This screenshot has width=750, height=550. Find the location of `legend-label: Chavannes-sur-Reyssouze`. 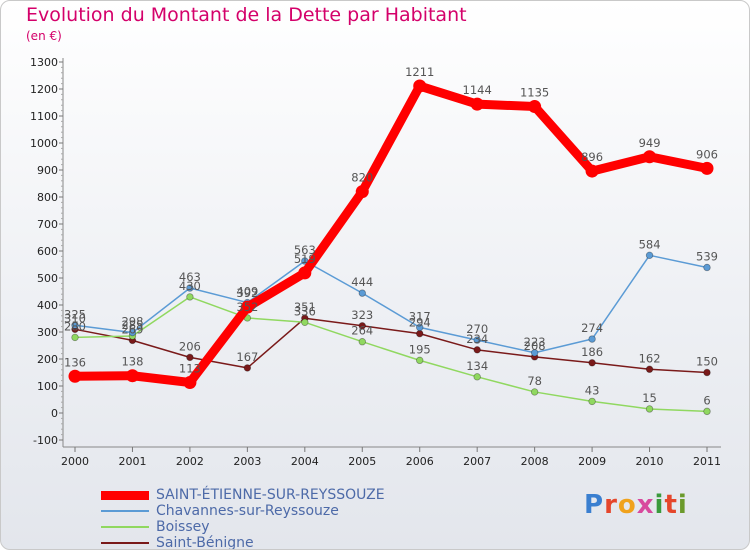

legend-label: Chavannes-sur-Reyssouze is located at coordinates (247, 511).